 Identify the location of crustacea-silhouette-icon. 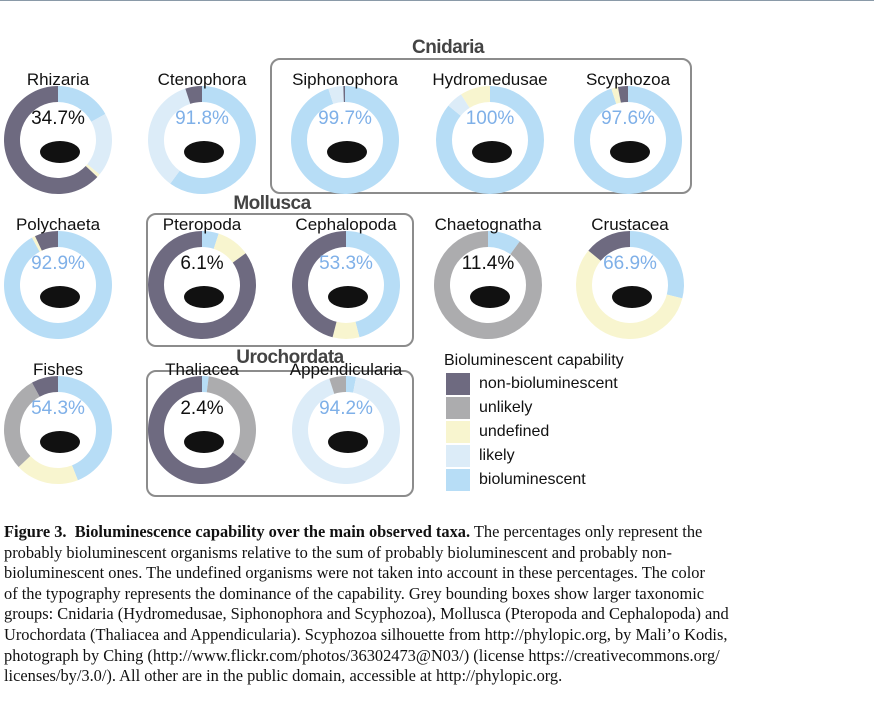
(632, 297).